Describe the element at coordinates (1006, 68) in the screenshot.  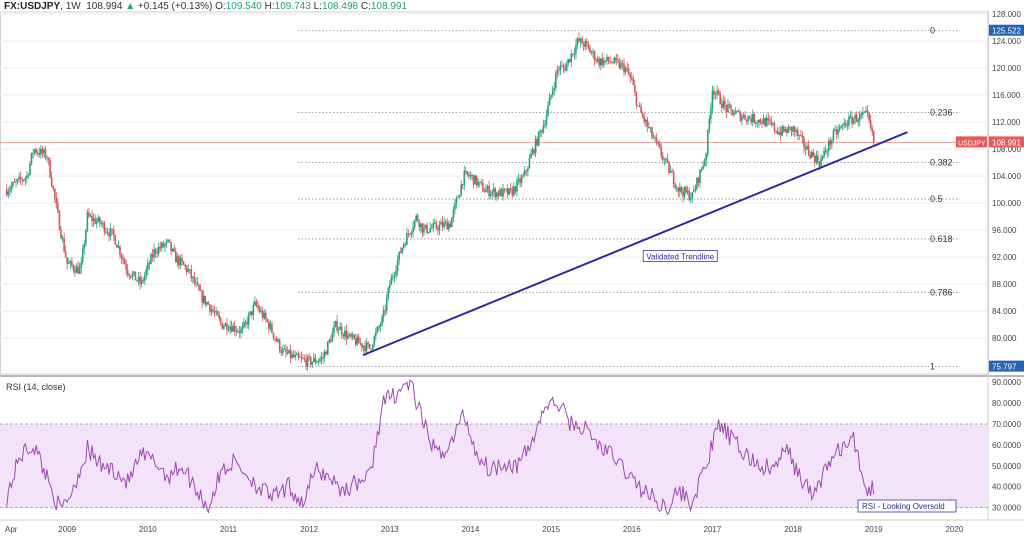
I see `price-tick-label: 120.000` at that location.